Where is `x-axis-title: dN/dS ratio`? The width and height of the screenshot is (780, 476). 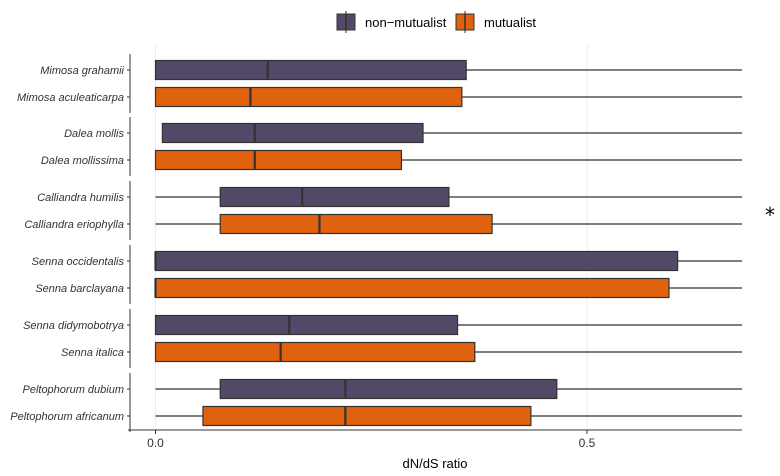
x-axis-title: dN/dS ratio is located at coordinates (434, 463).